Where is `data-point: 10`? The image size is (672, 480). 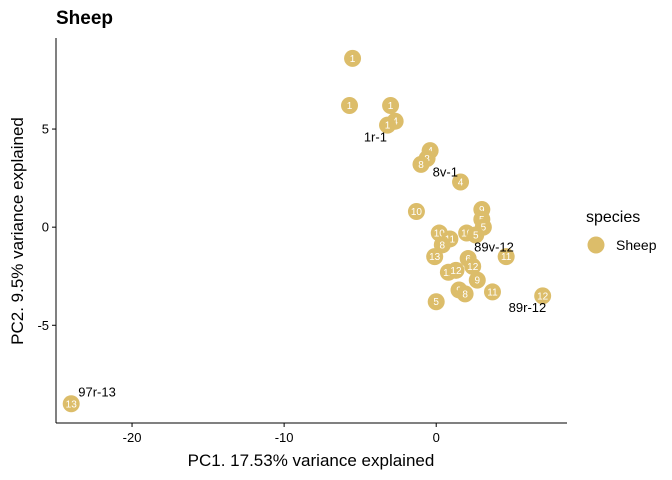 data-point: 10 is located at coordinates (416, 211).